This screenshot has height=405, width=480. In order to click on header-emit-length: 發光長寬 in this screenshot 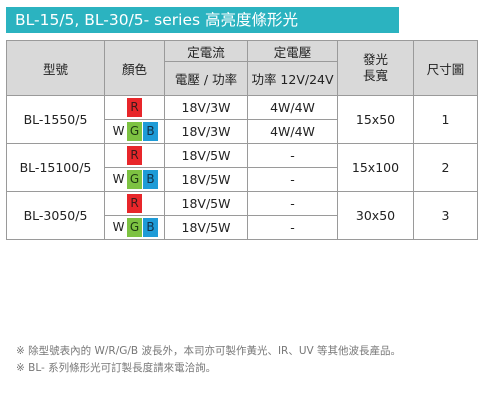, I will do `click(375, 68)`.